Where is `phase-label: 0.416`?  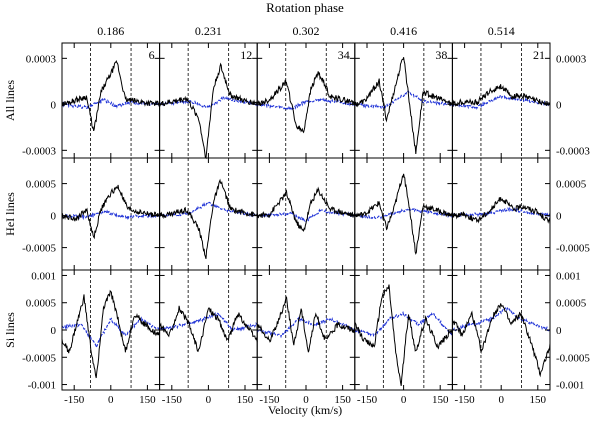
phase-label: 0.416 is located at coordinates (403, 31).